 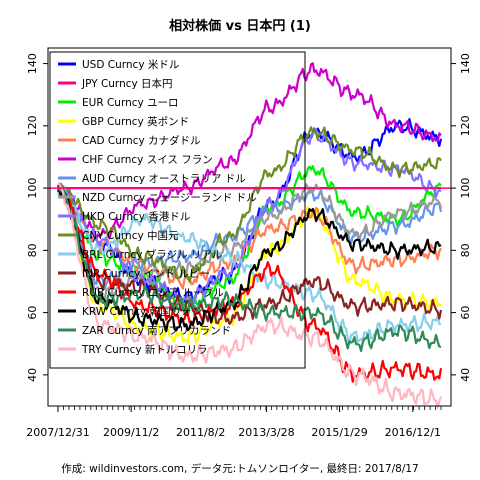 What do you see at coordinates (32, 250) in the screenshot?
I see `y-tick-label-left-2: 80` at bounding box center [32, 250].